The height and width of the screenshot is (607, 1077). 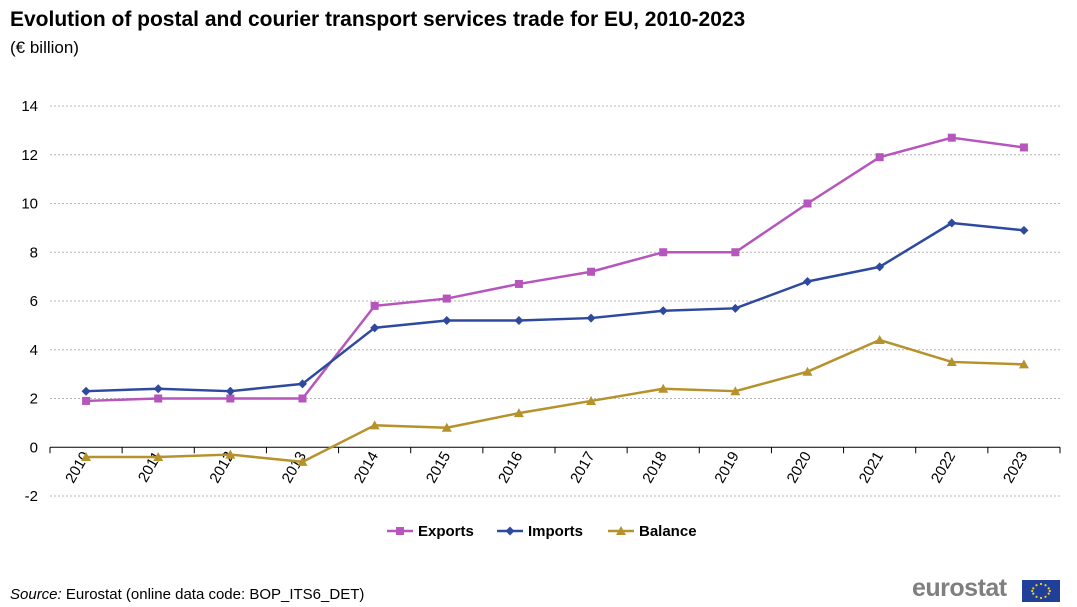 What do you see at coordinates (582, 467) in the screenshot?
I see `x-tick-label: 2017` at bounding box center [582, 467].